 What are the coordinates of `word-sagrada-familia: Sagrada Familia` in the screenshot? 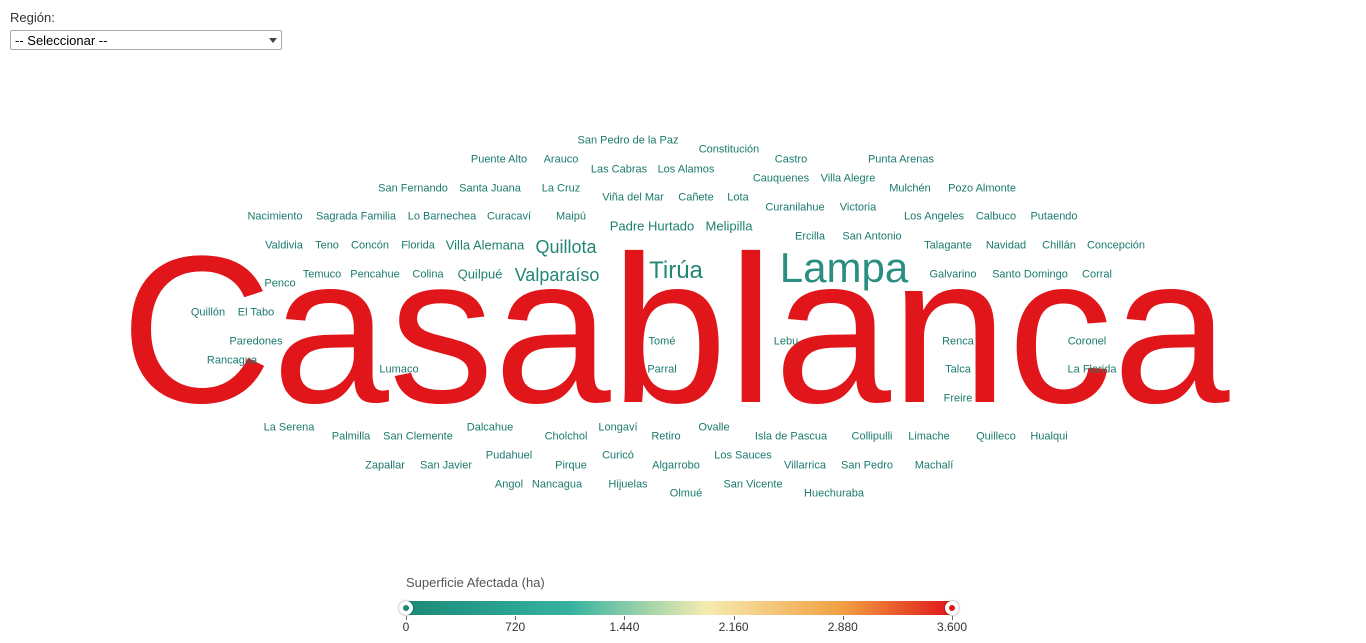 It's located at (356, 216).